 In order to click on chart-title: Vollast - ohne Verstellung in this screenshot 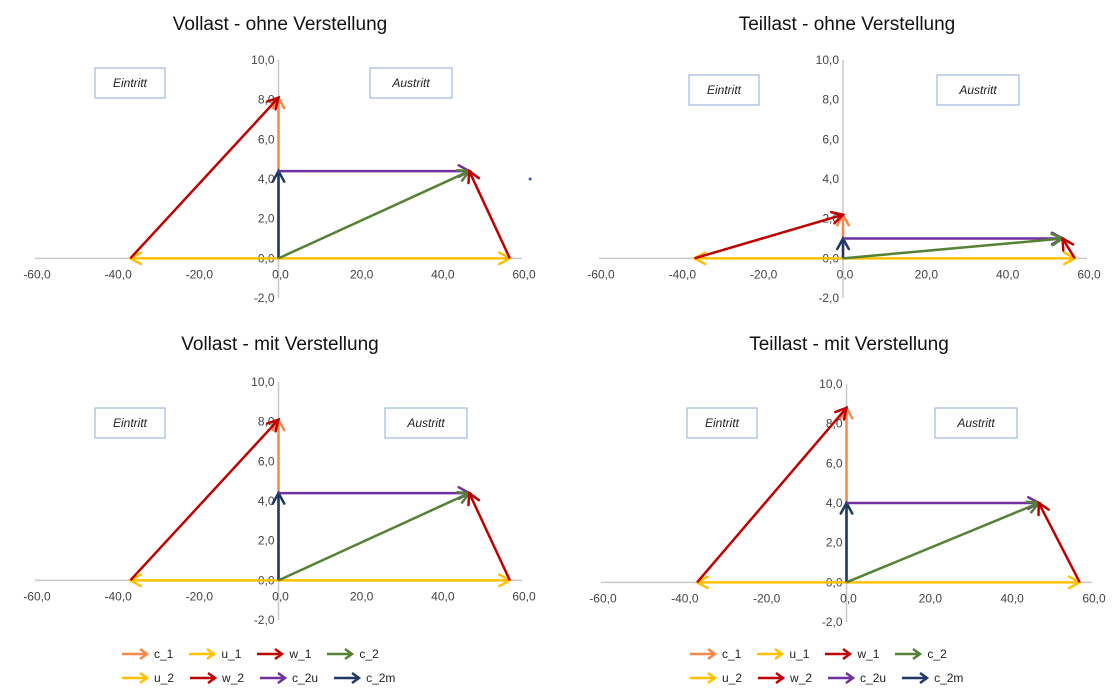, I will do `click(280, 24)`.